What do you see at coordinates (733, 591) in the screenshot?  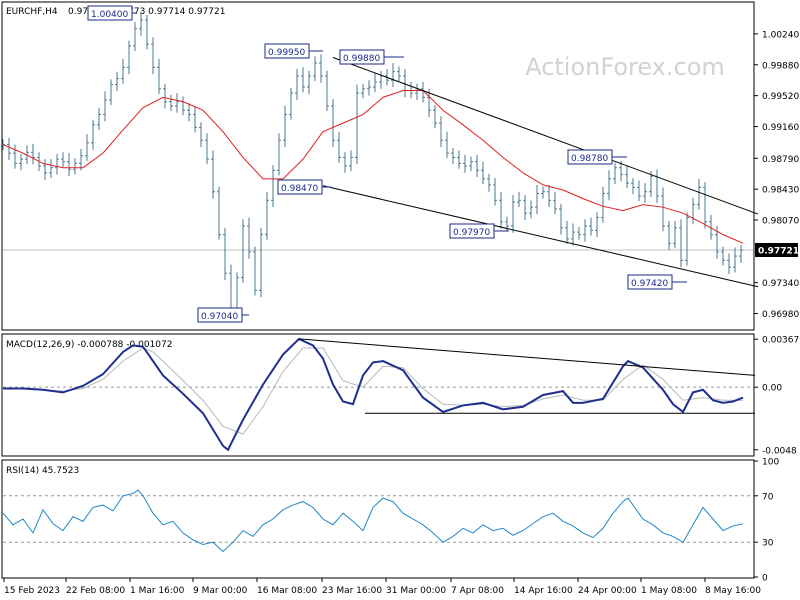 I see `x-axis-label: 8 May 16:00` at bounding box center [733, 591].